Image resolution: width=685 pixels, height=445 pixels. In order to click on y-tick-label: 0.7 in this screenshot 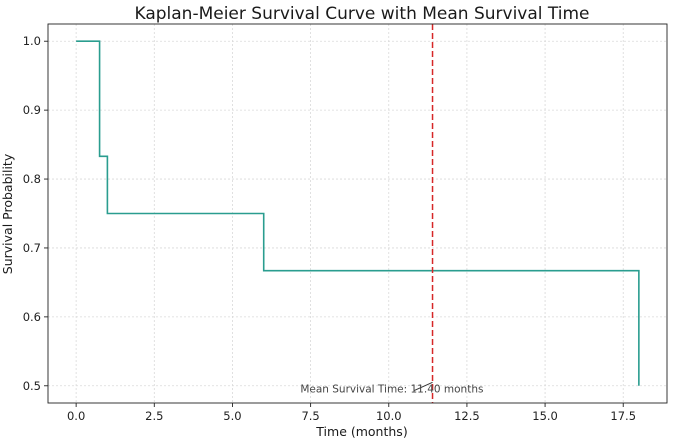, I will do `click(32, 248)`.